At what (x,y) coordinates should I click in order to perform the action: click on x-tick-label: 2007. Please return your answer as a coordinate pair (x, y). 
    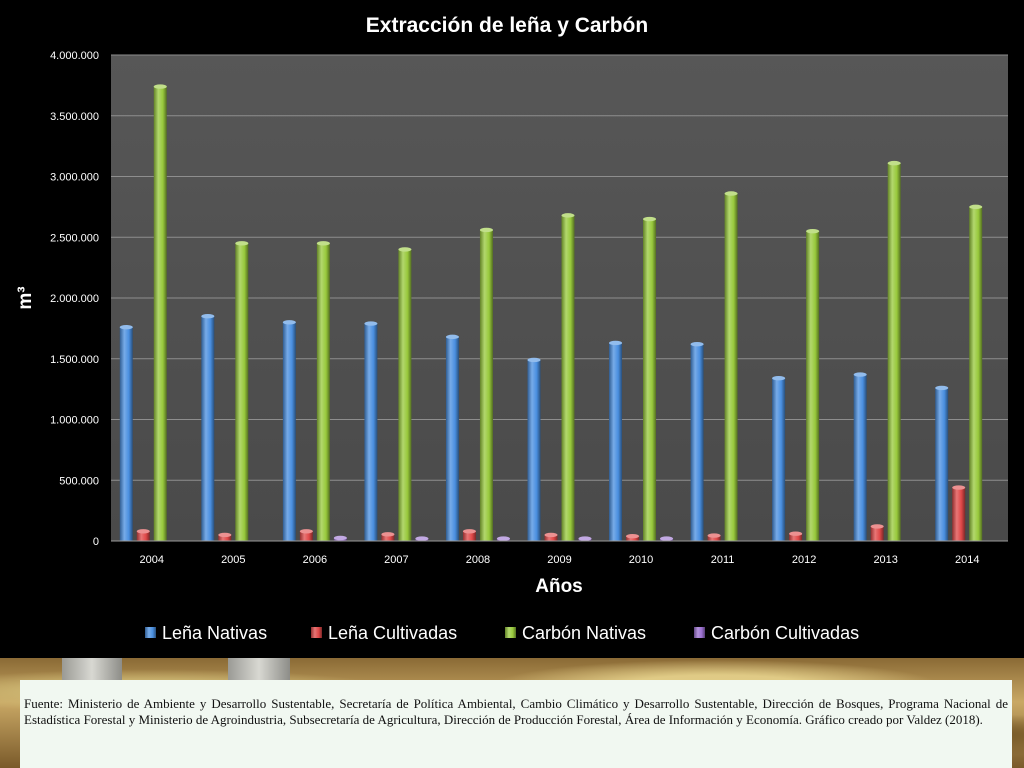
    Looking at the image, I should click on (396, 560).